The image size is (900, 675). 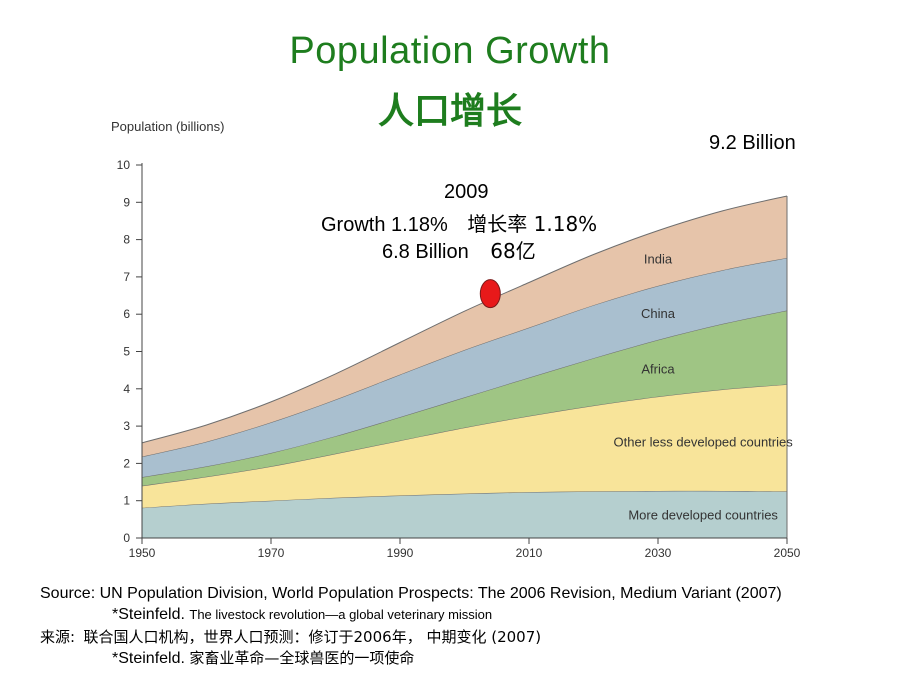 I want to click on y-tick-label: 10, so click(x=124, y=165).